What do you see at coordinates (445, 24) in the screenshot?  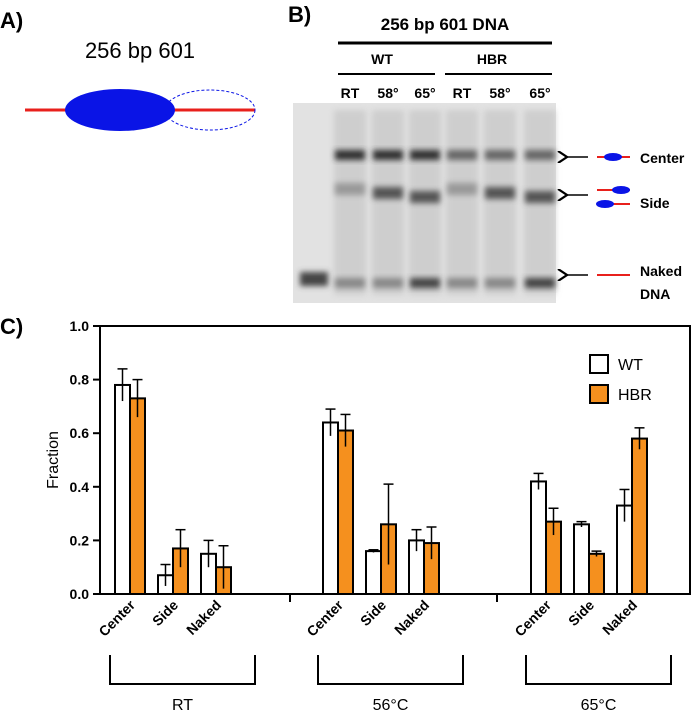 I see `gel-title: 256 bp 601 DNA` at bounding box center [445, 24].